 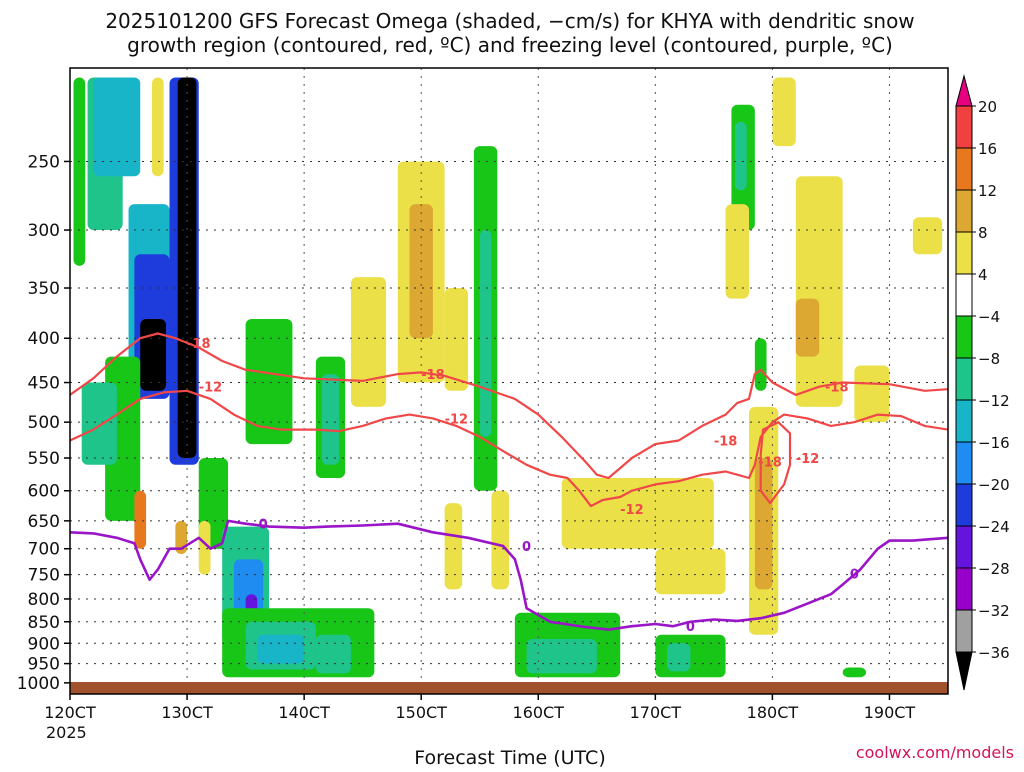 I want to click on x-axis-label: Forecast Time (UTC), so click(x=509, y=757).